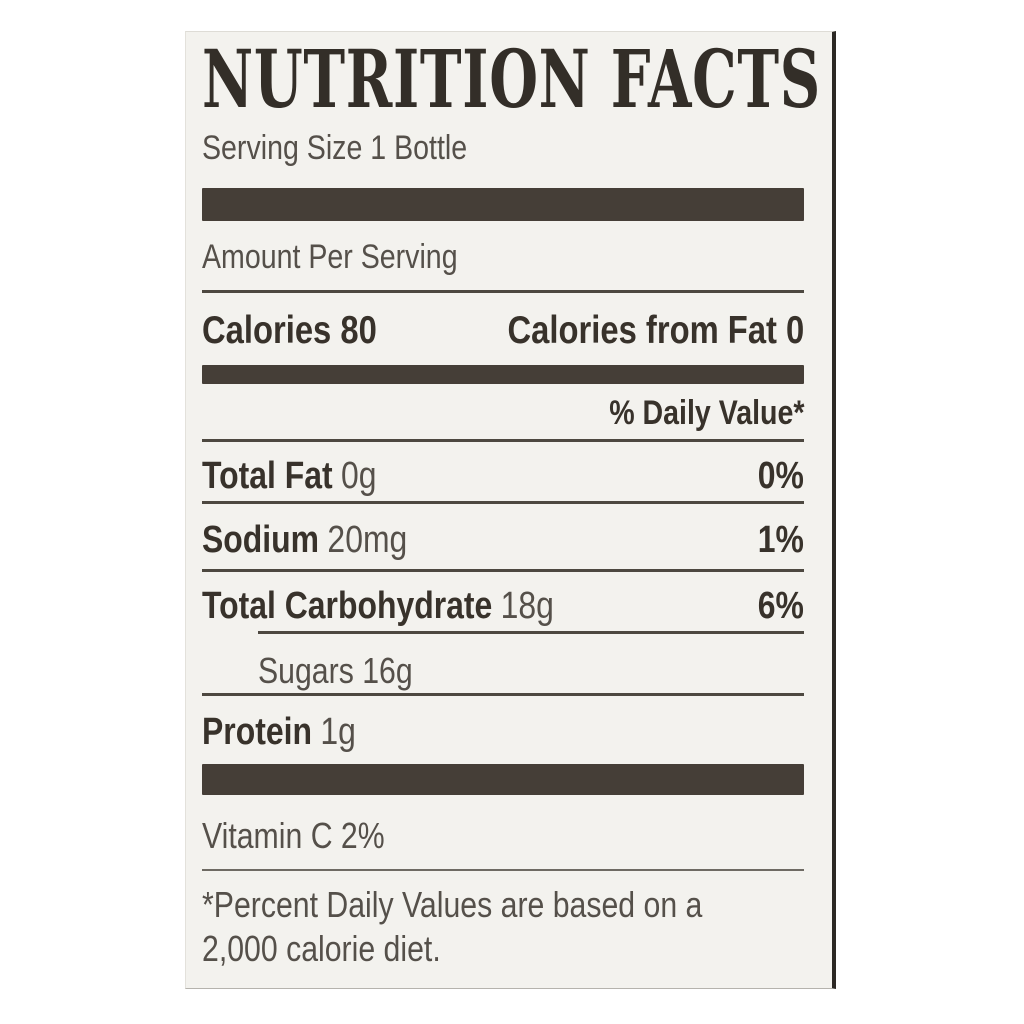 The height and width of the screenshot is (1024, 1024). What do you see at coordinates (289, 330) in the screenshot?
I see `calories-value: Calories 80` at bounding box center [289, 330].